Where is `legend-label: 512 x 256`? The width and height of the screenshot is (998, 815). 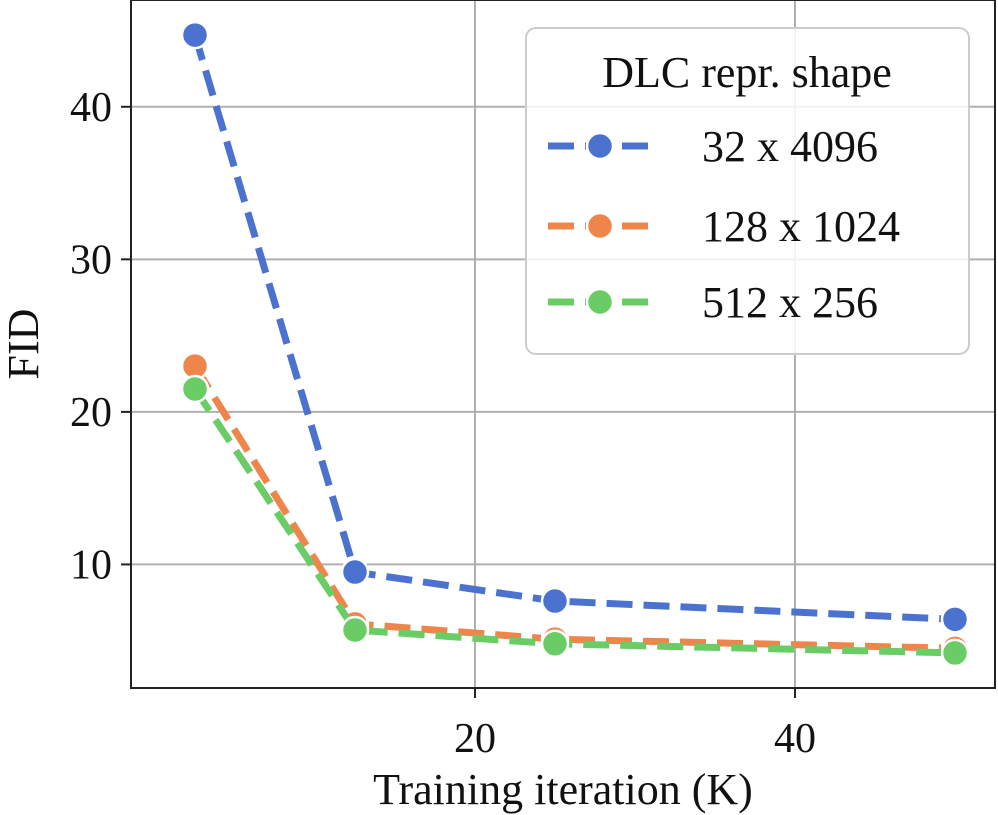
legend-label: 512 x 256 is located at coordinates (790, 302).